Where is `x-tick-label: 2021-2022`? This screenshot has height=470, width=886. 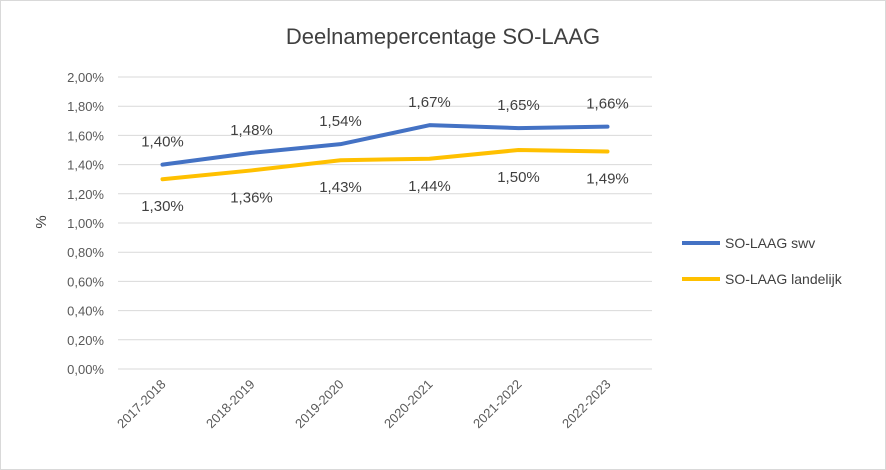
x-tick-label: 2021-2022 is located at coordinates (497, 404).